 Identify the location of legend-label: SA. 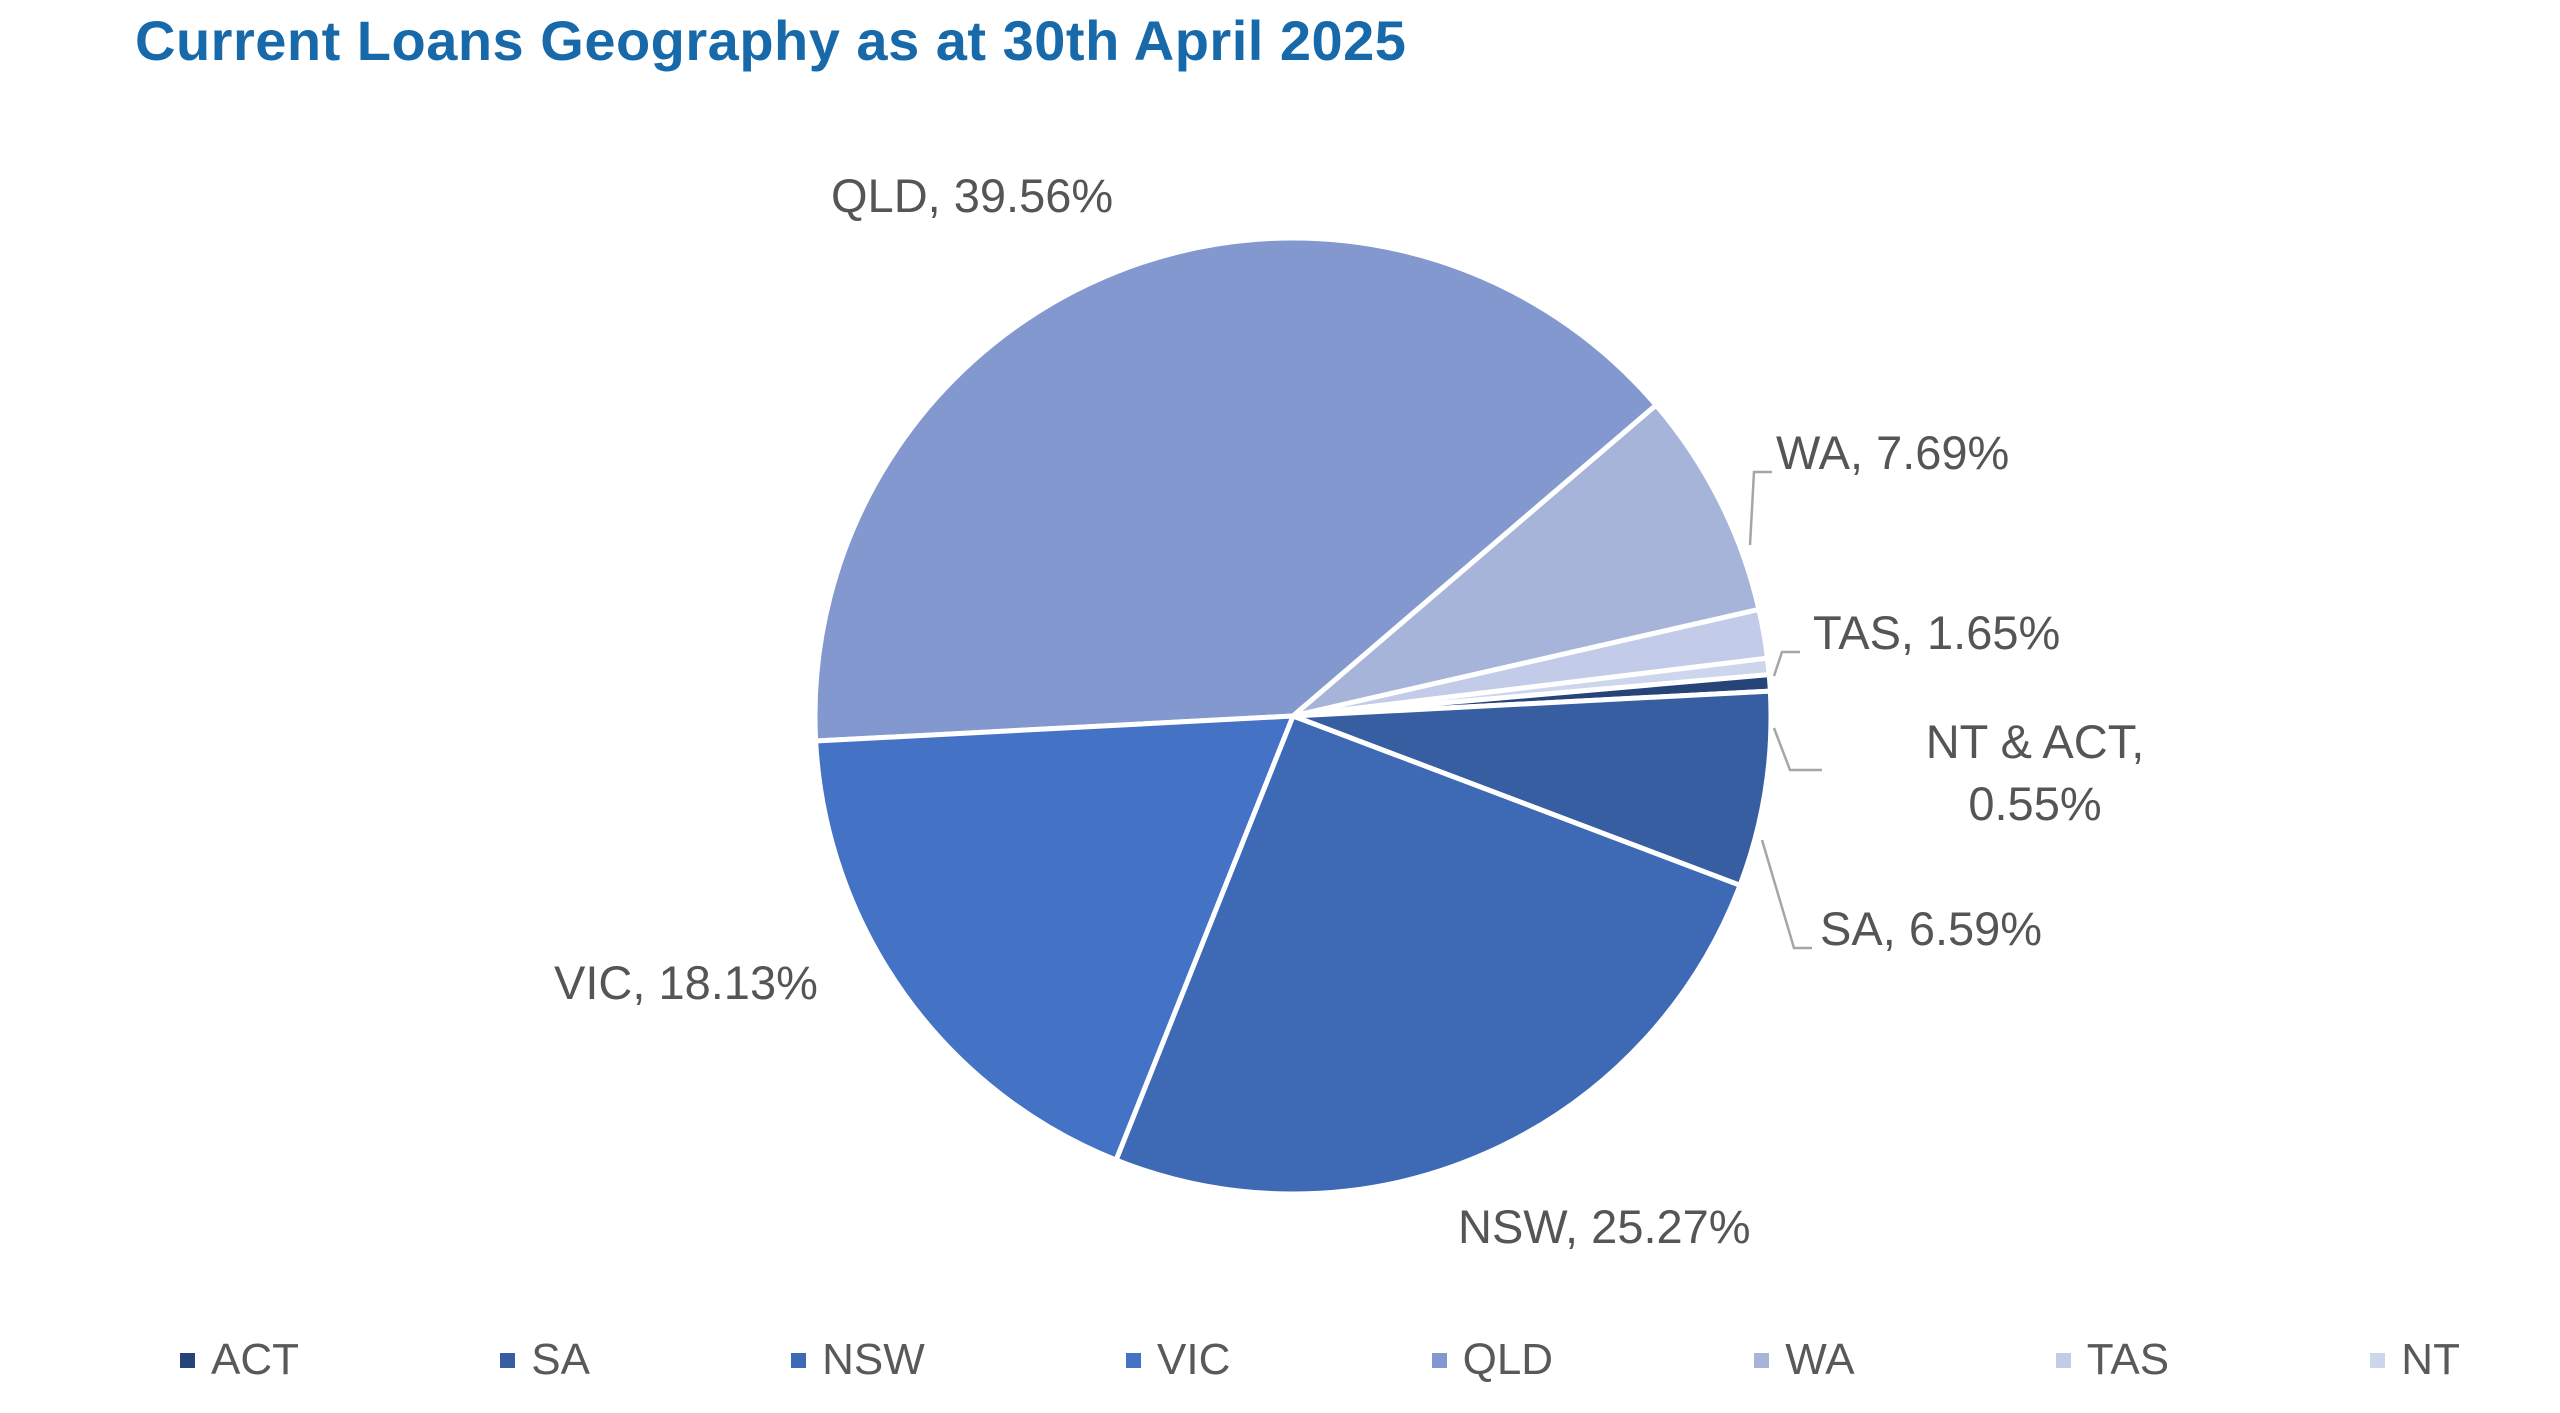
(560, 1359).